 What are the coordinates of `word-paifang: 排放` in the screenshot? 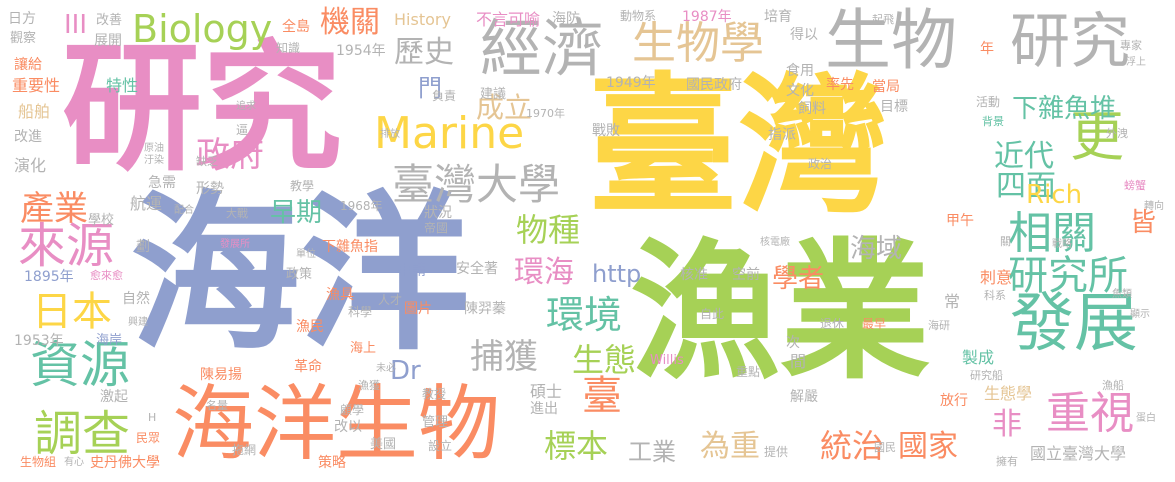 It's located at (390, 134).